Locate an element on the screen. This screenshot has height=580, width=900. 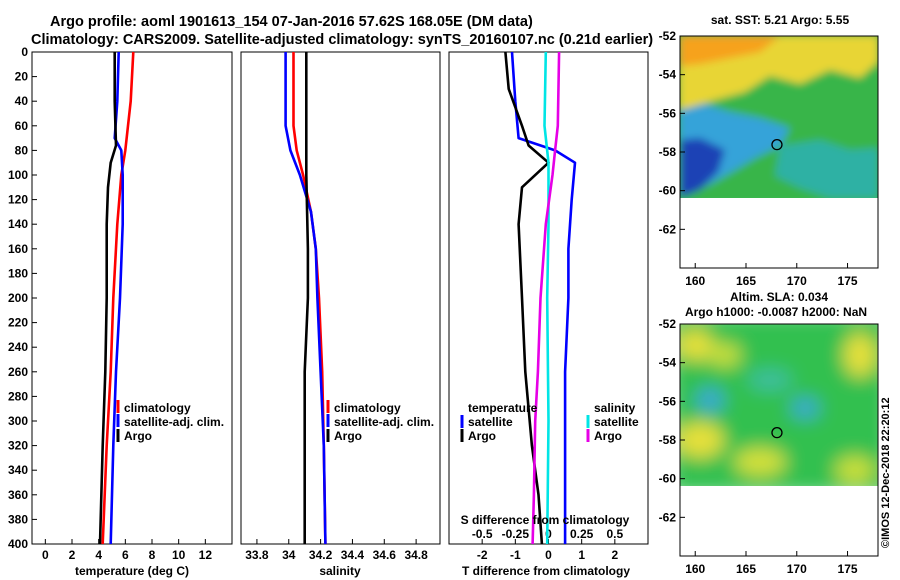
temperature-tick-label: 0 is located at coordinates (45, 555).